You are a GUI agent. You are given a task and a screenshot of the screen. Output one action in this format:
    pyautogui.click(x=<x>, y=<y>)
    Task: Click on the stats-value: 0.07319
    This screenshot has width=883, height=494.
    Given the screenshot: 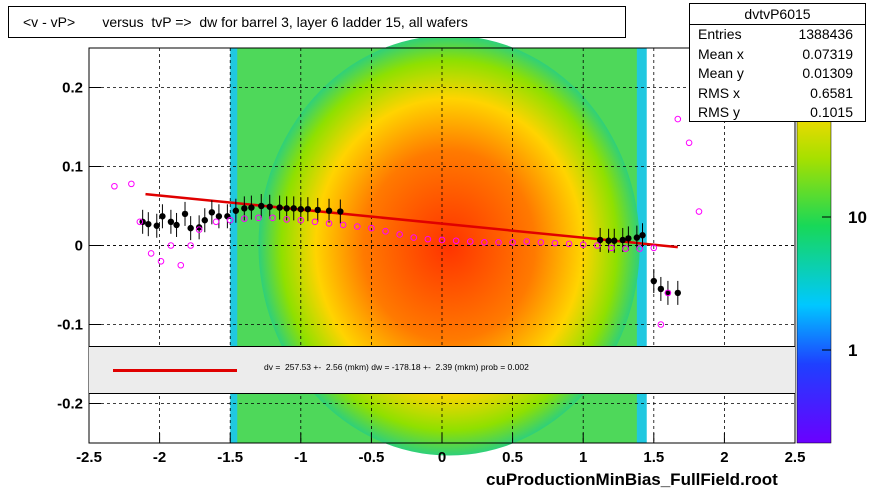 What is the action you would take?
    pyautogui.click(x=827, y=53)
    